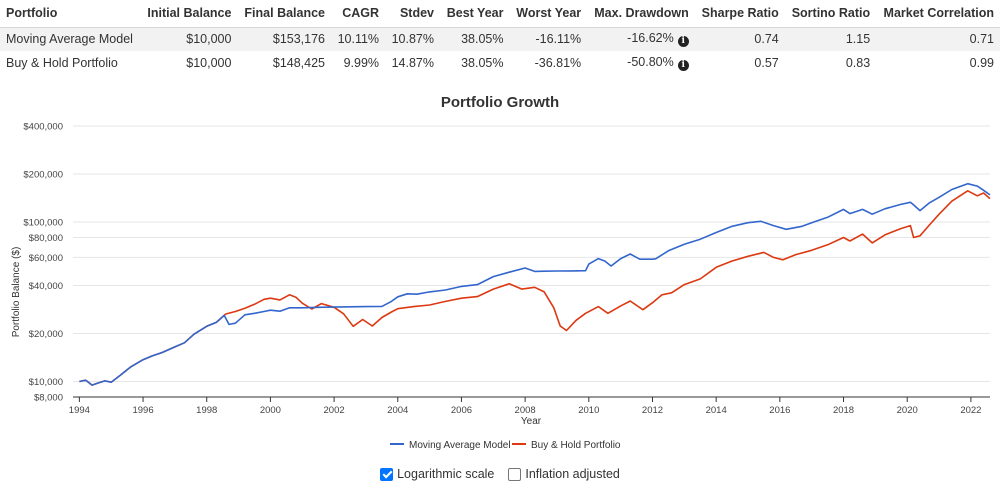 The height and width of the screenshot is (486, 1000). I want to click on chart-title: Portfolio Growth, so click(500, 102).